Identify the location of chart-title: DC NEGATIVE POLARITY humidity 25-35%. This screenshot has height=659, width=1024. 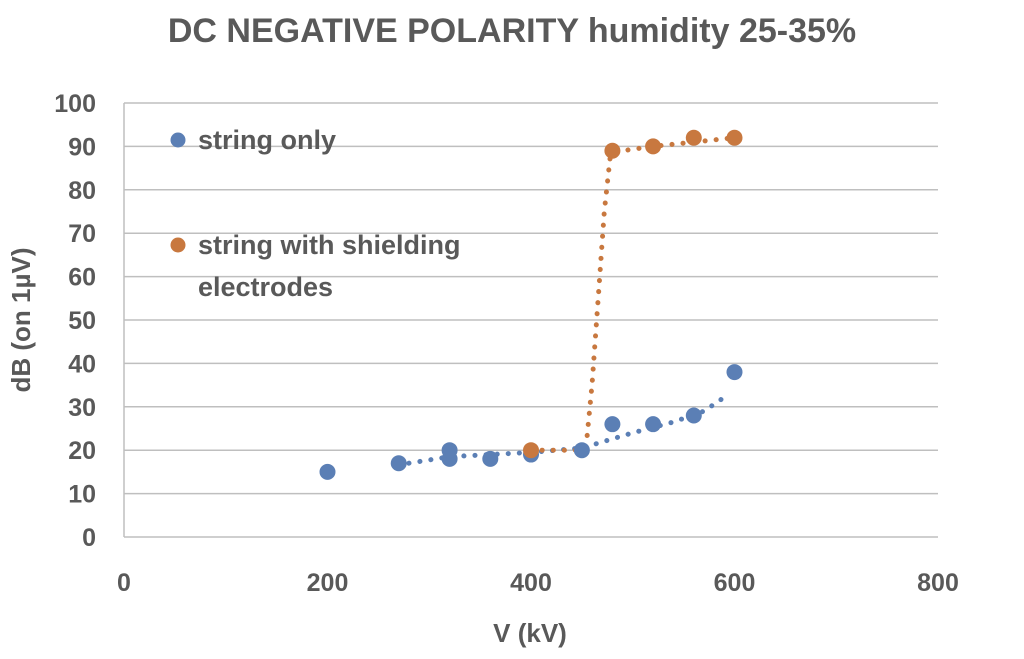
(512, 31).